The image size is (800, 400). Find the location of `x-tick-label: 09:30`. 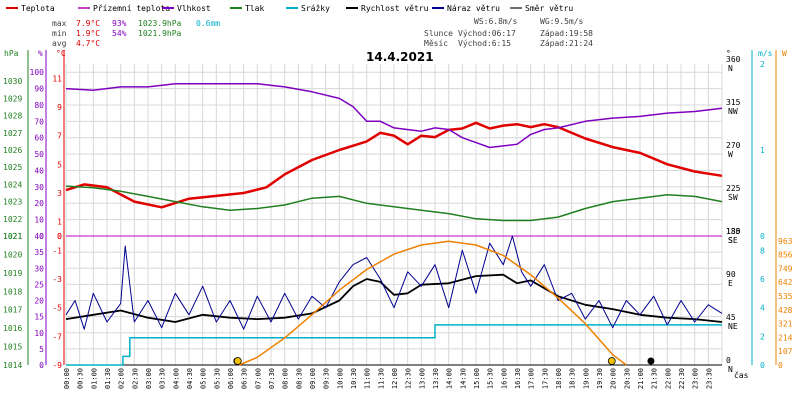

x-tick-label: 09:30 is located at coordinates (327, 378).